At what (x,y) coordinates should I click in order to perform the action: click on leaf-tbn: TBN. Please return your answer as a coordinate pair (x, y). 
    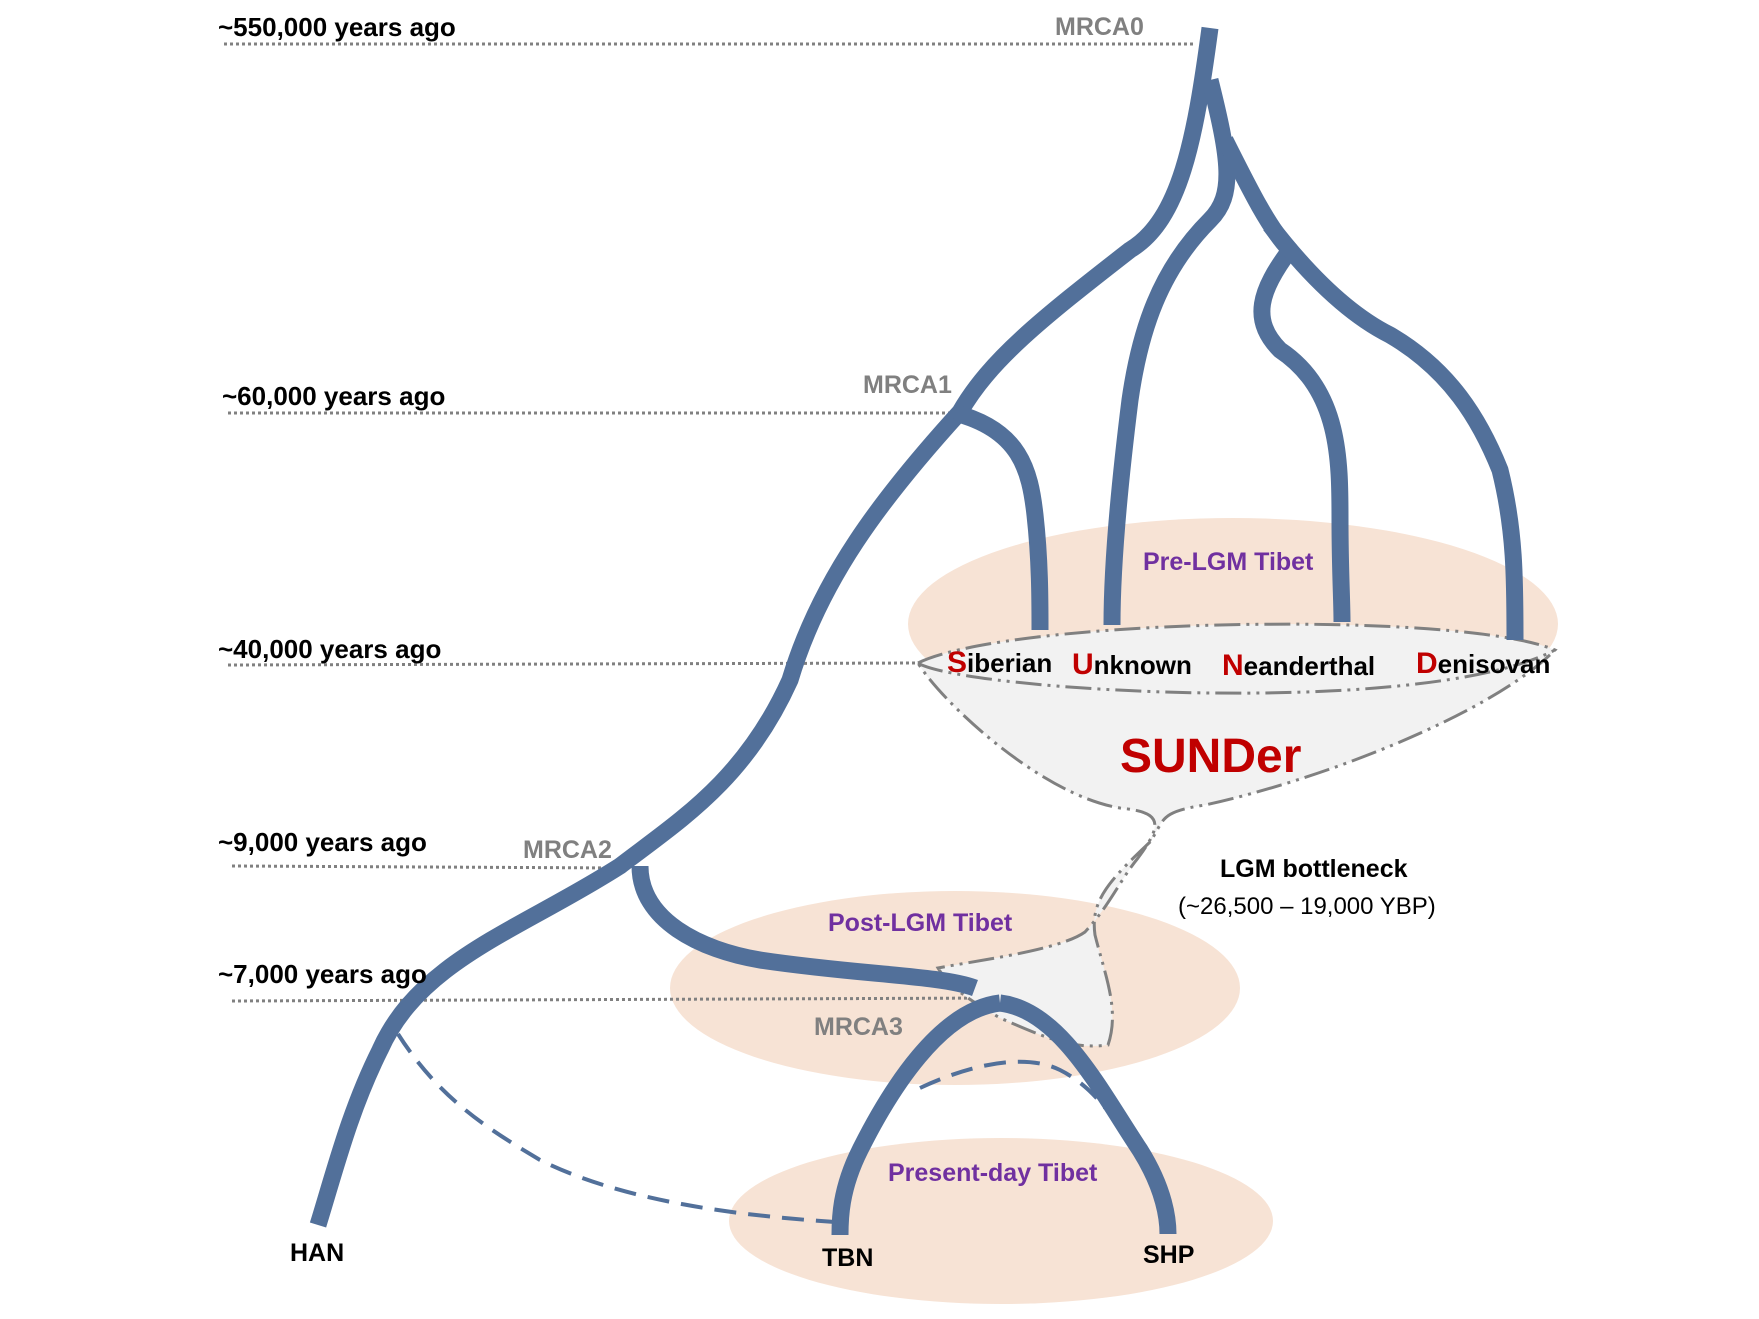
    Looking at the image, I should click on (847, 1258).